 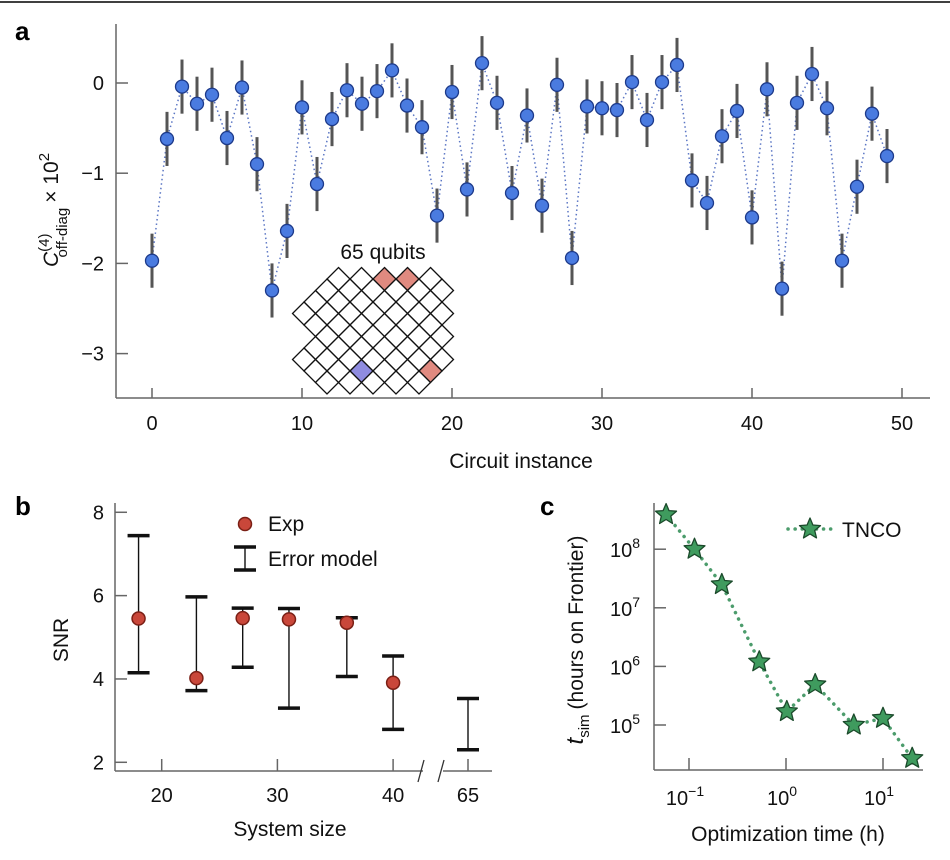 I want to click on ylabel-symbol: t, so click(x=575, y=740).